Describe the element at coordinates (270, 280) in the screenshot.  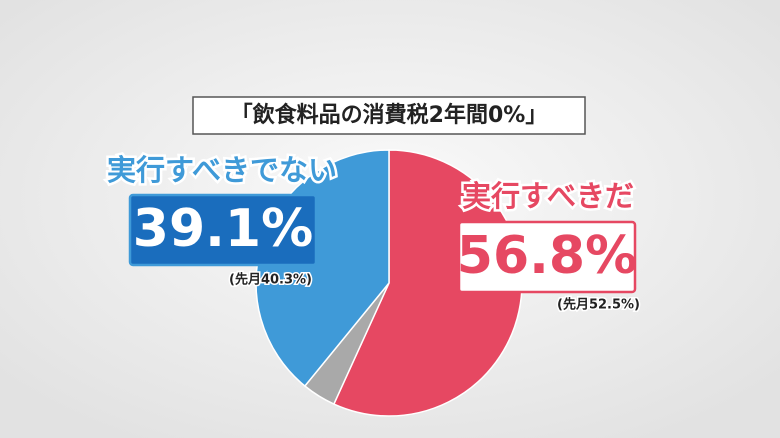
I see `annotation: (先月40.3%)` at that location.